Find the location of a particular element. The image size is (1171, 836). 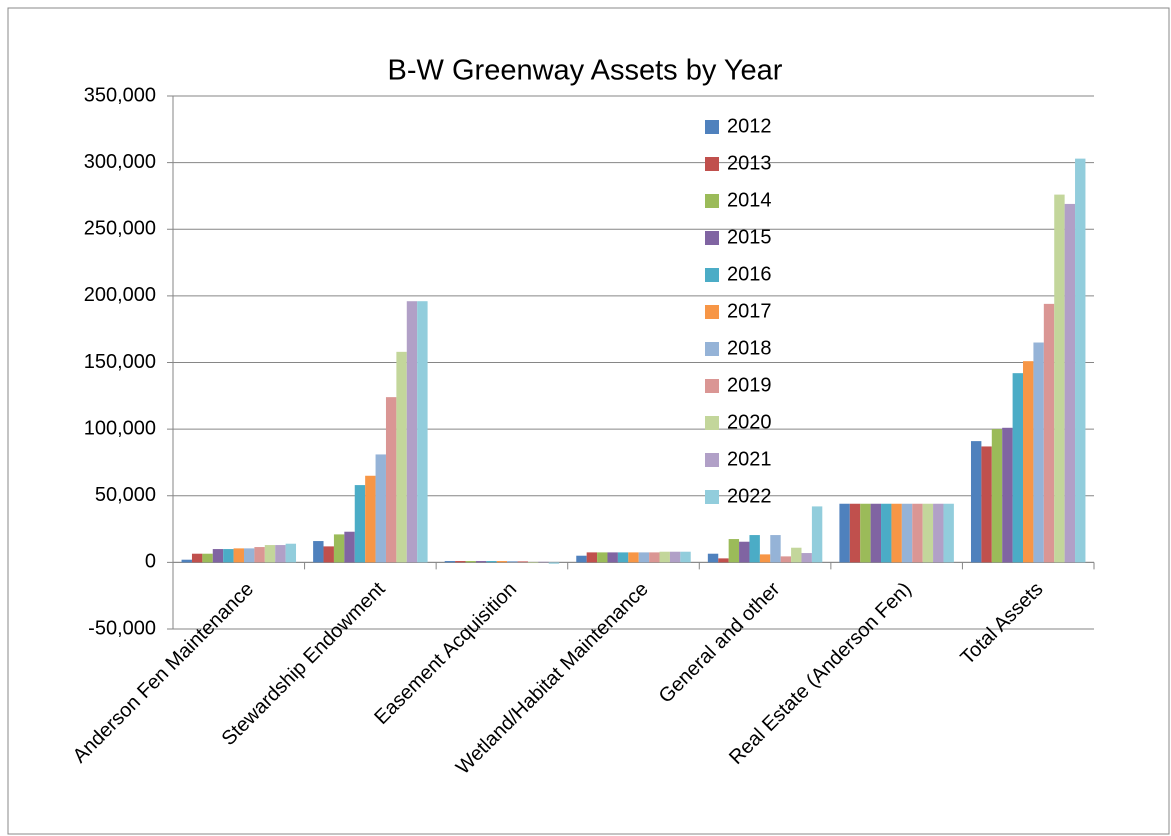

y-tick-label: 150,000 is located at coordinates (120, 362).